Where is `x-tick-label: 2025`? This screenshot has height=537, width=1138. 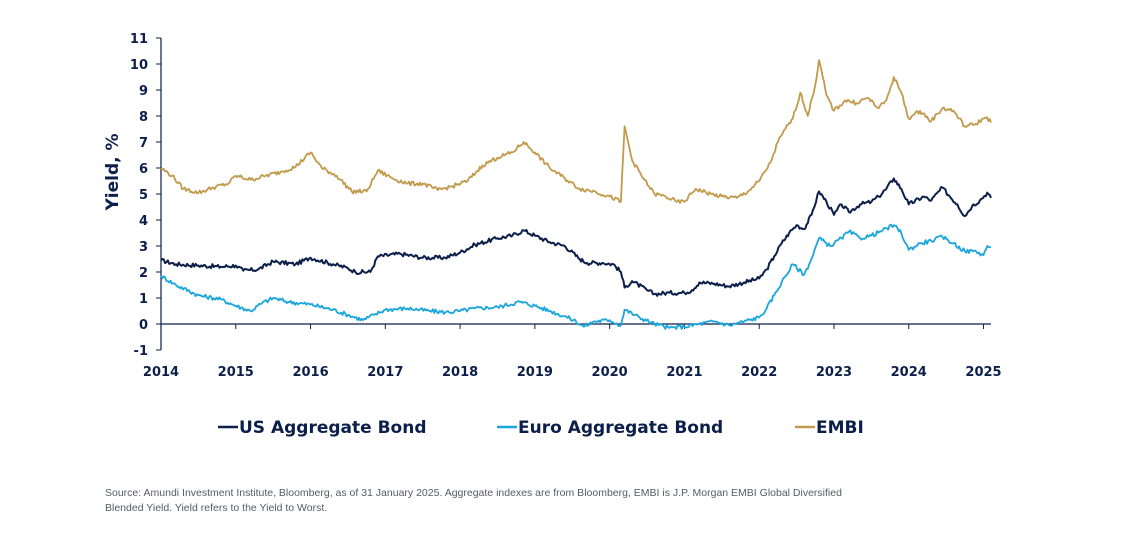
x-tick-label: 2025 is located at coordinates (983, 372).